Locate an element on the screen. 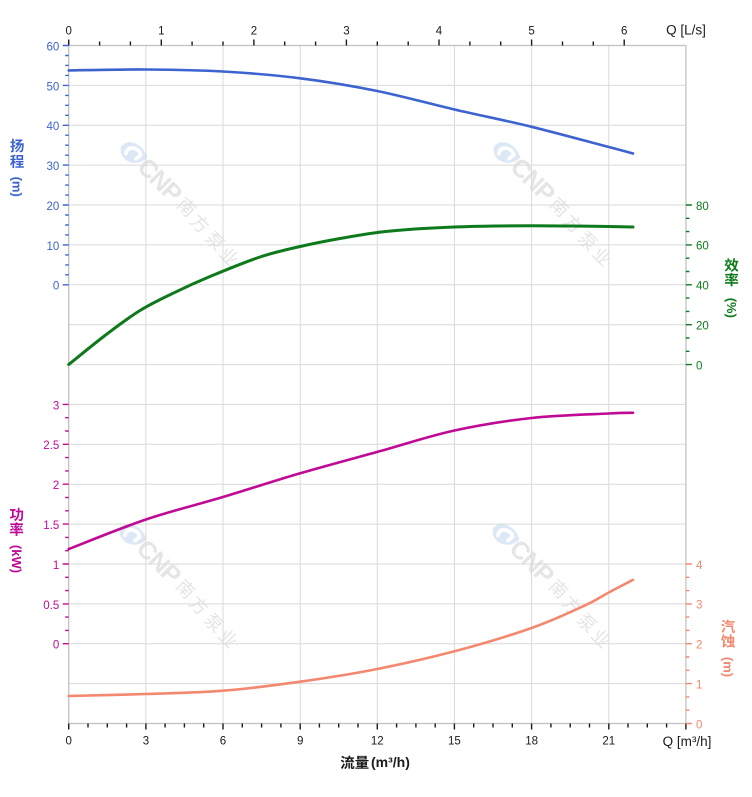 The image size is (752, 797). svg-text: (m³/h) is located at coordinates (390, 762).